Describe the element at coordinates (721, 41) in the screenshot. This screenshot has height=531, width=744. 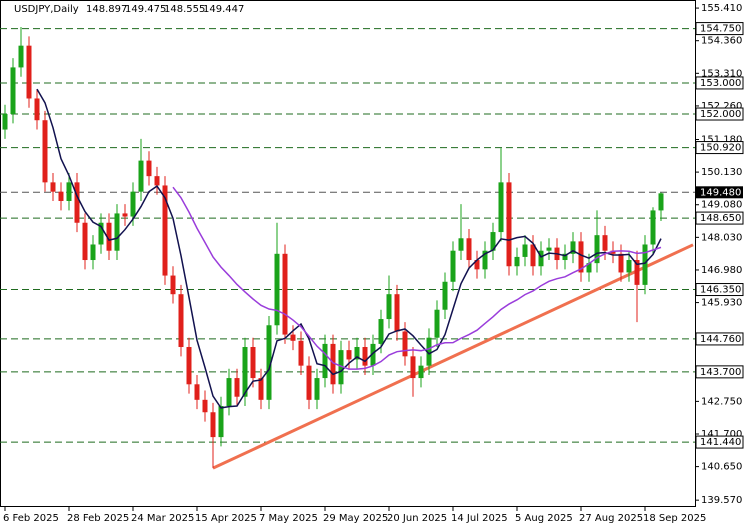
I see `y-tick-label: 154.360` at that location.